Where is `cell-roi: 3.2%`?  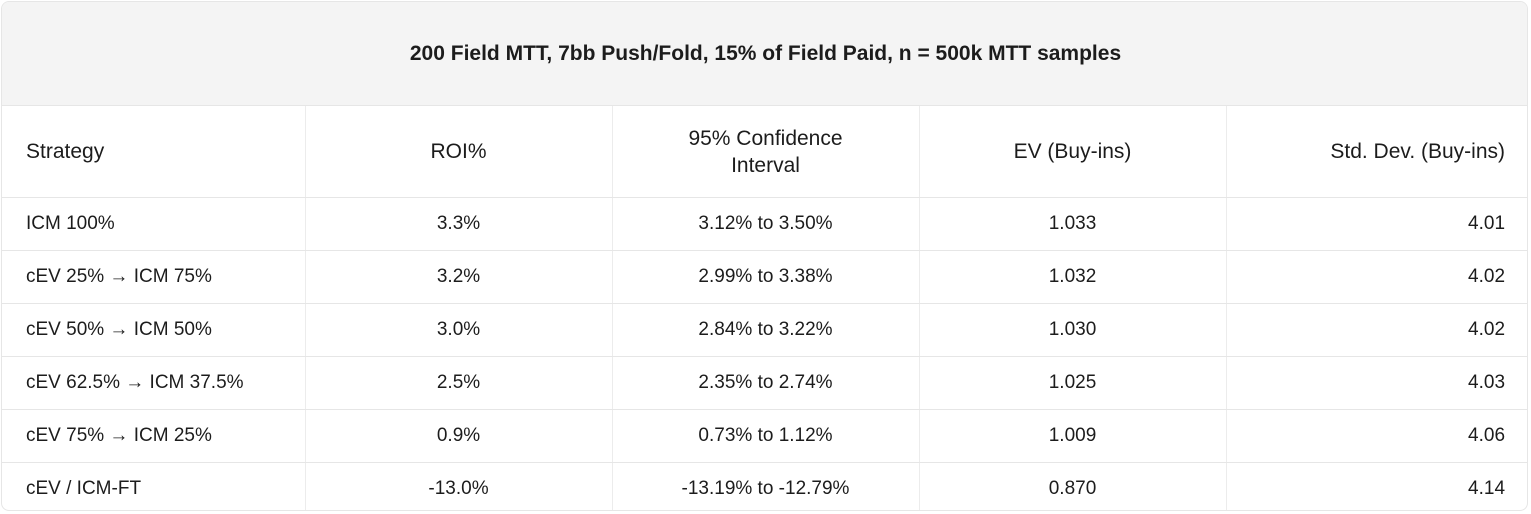 cell-roi: 3.2% is located at coordinates (459, 277).